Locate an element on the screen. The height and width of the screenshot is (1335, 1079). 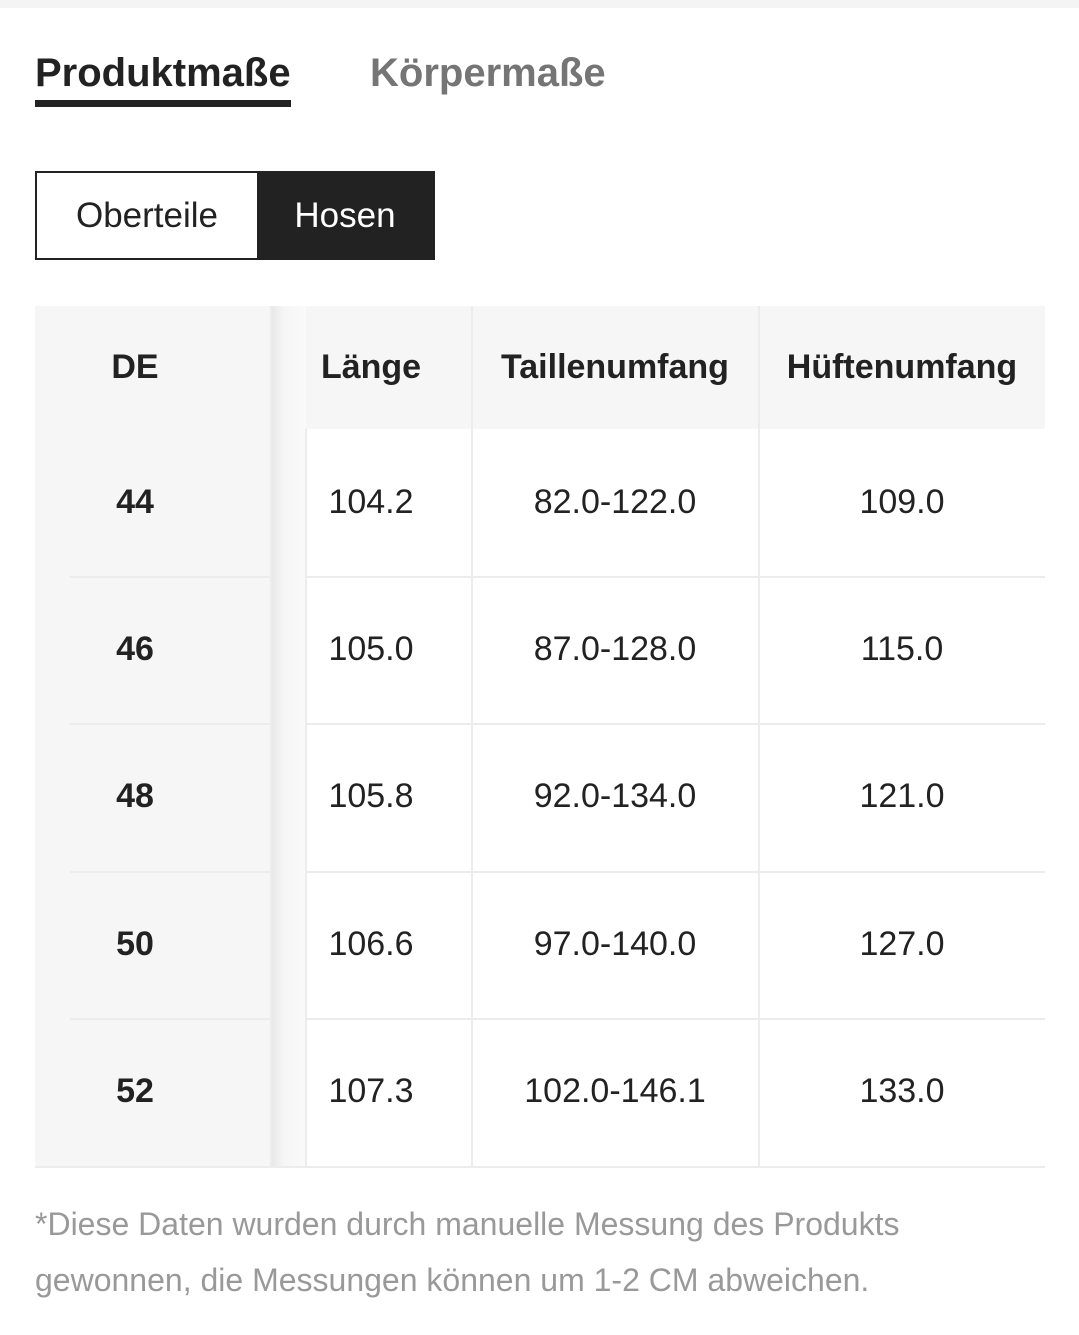
length-value: 104.2 is located at coordinates (371, 502).